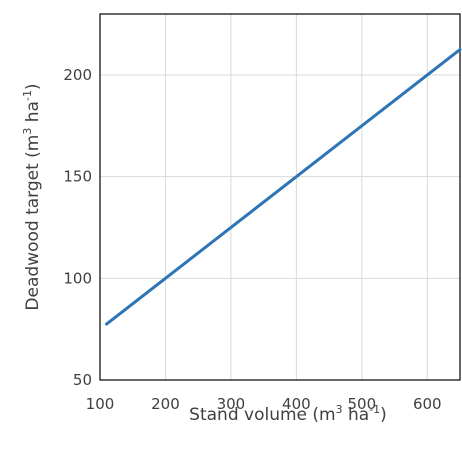 The image size is (462, 452). I want to click on y-axis-title-middle: ha, so click(33, 114).